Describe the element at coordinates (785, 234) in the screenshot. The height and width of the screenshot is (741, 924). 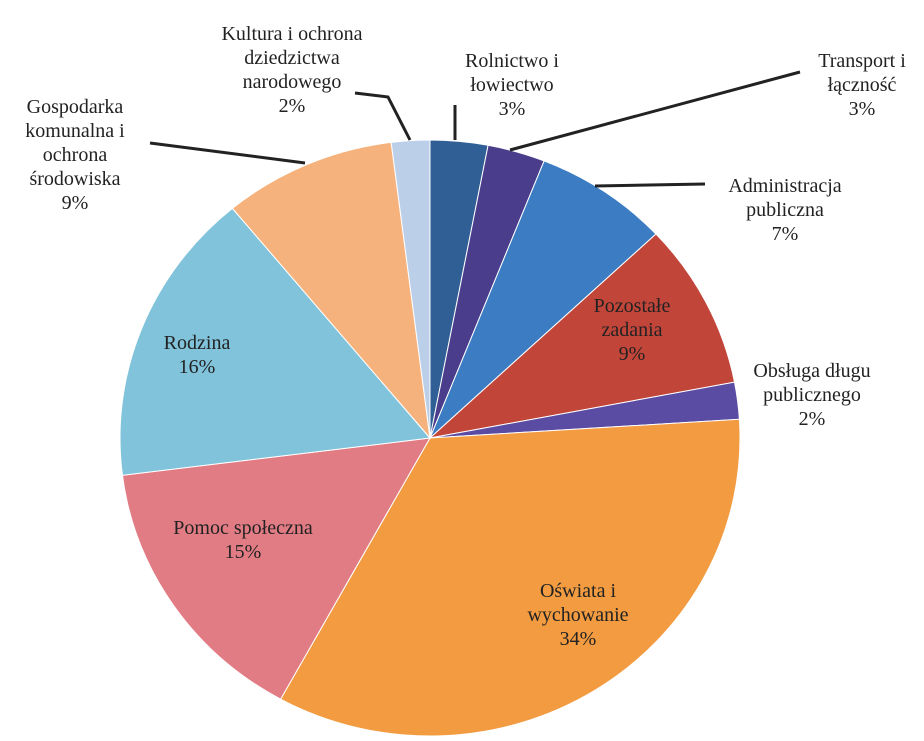
I see `percent-label: 7%` at that location.